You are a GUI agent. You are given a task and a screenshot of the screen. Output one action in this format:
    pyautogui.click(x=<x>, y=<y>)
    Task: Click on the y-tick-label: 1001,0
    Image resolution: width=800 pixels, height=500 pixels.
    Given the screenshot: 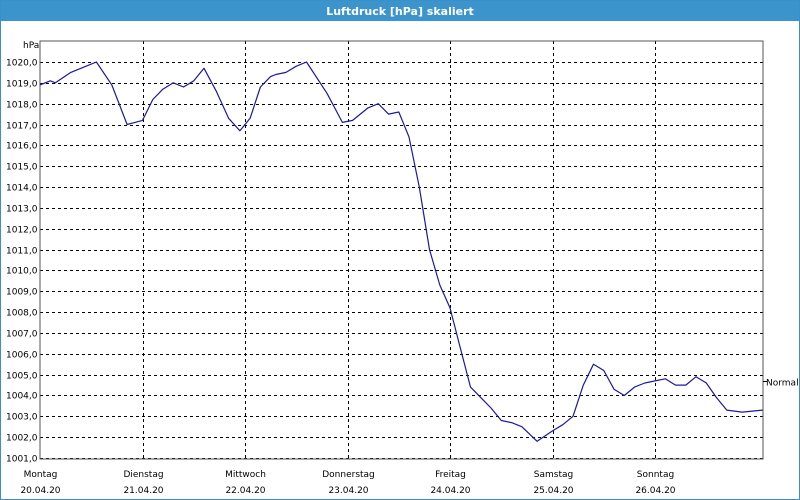 What is the action you would take?
    pyautogui.click(x=22, y=460)
    